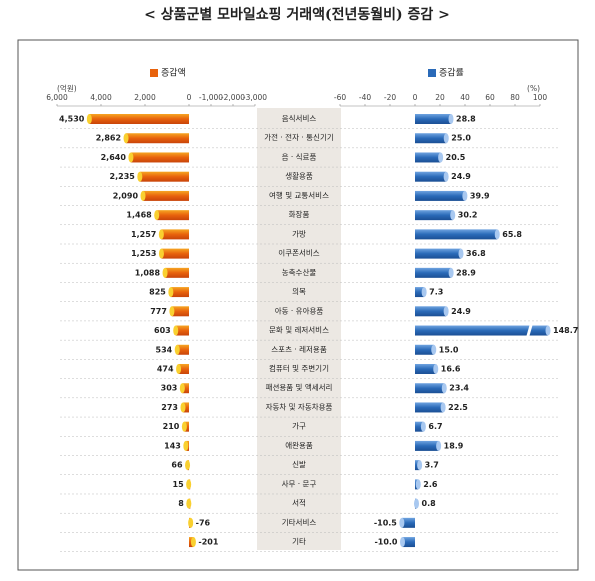 The height and width of the screenshot is (581, 595). What do you see at coordinates (139, 215) in the screenshot?
I see `value-label: 1,468` at bounding box center [139, 215].